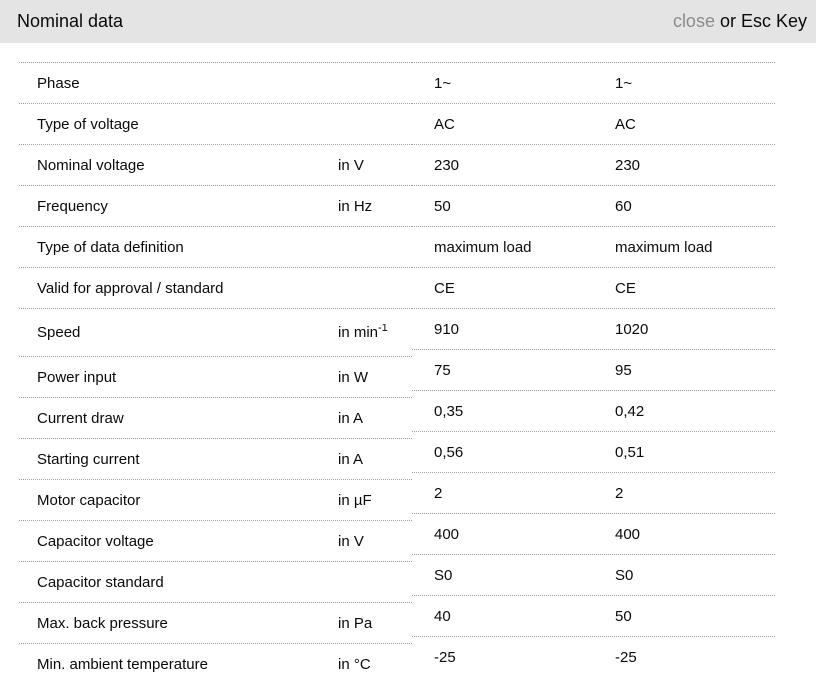 Image resolution: width=816 pixels, height=691 pixels. What do you see at coordinates (215, 540) in the screenshot?
I see `spec-row: Capacitor voltage in V` at bounding box center [215, 540].